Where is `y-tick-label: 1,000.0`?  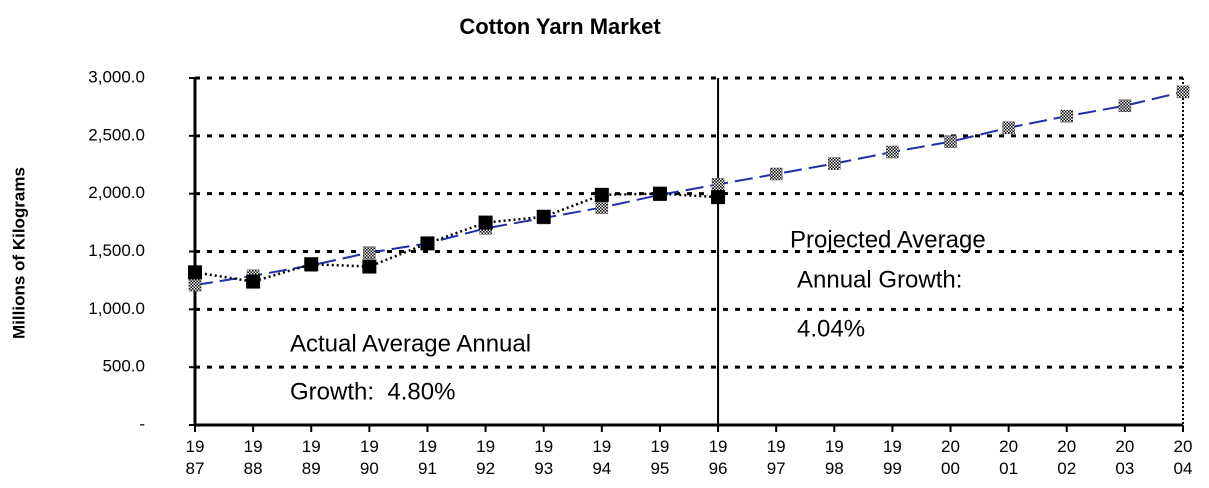 y-tick-label: 1,000.0 is located at coordinates (116, 308).